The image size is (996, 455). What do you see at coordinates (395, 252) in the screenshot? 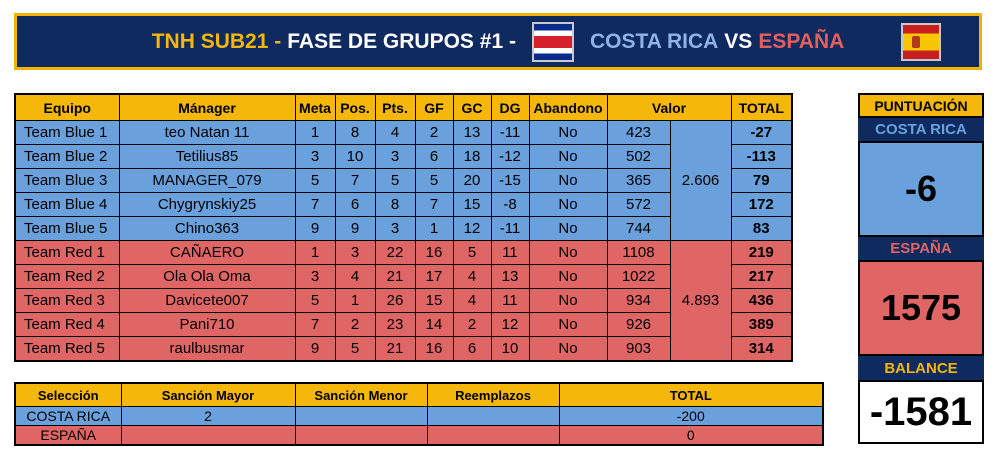
I see `table-cell: 22` at bounding box center [395, 252].